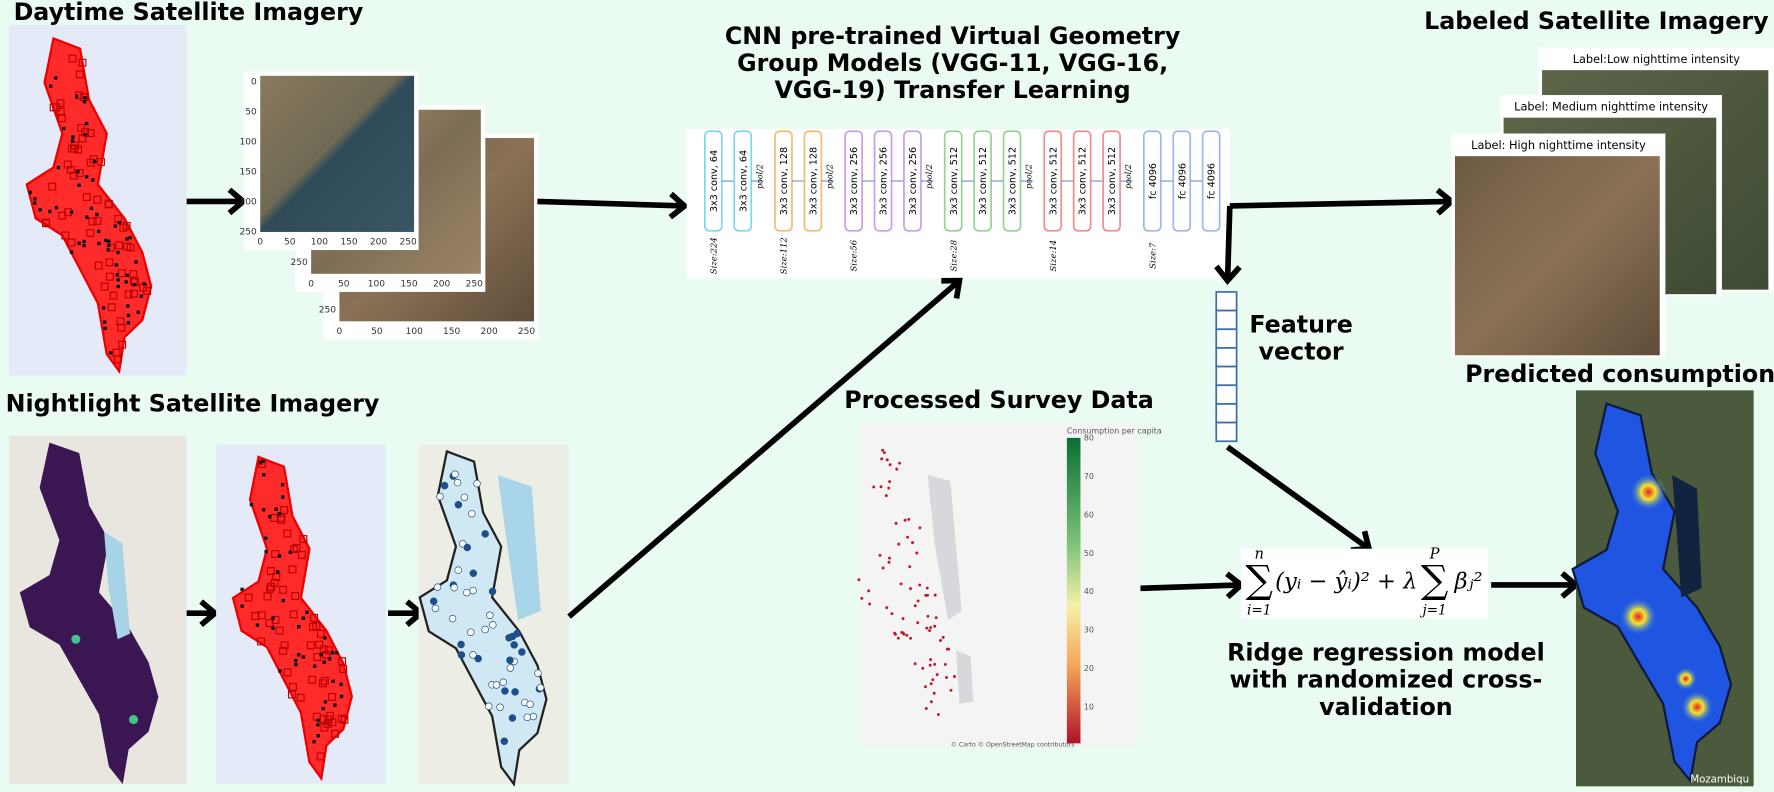 This screenshot has height=792, width=1774. Describe the element at coordinates (1089, 591) in the screenshot. I see `colorbar-tick: 40` at that location.